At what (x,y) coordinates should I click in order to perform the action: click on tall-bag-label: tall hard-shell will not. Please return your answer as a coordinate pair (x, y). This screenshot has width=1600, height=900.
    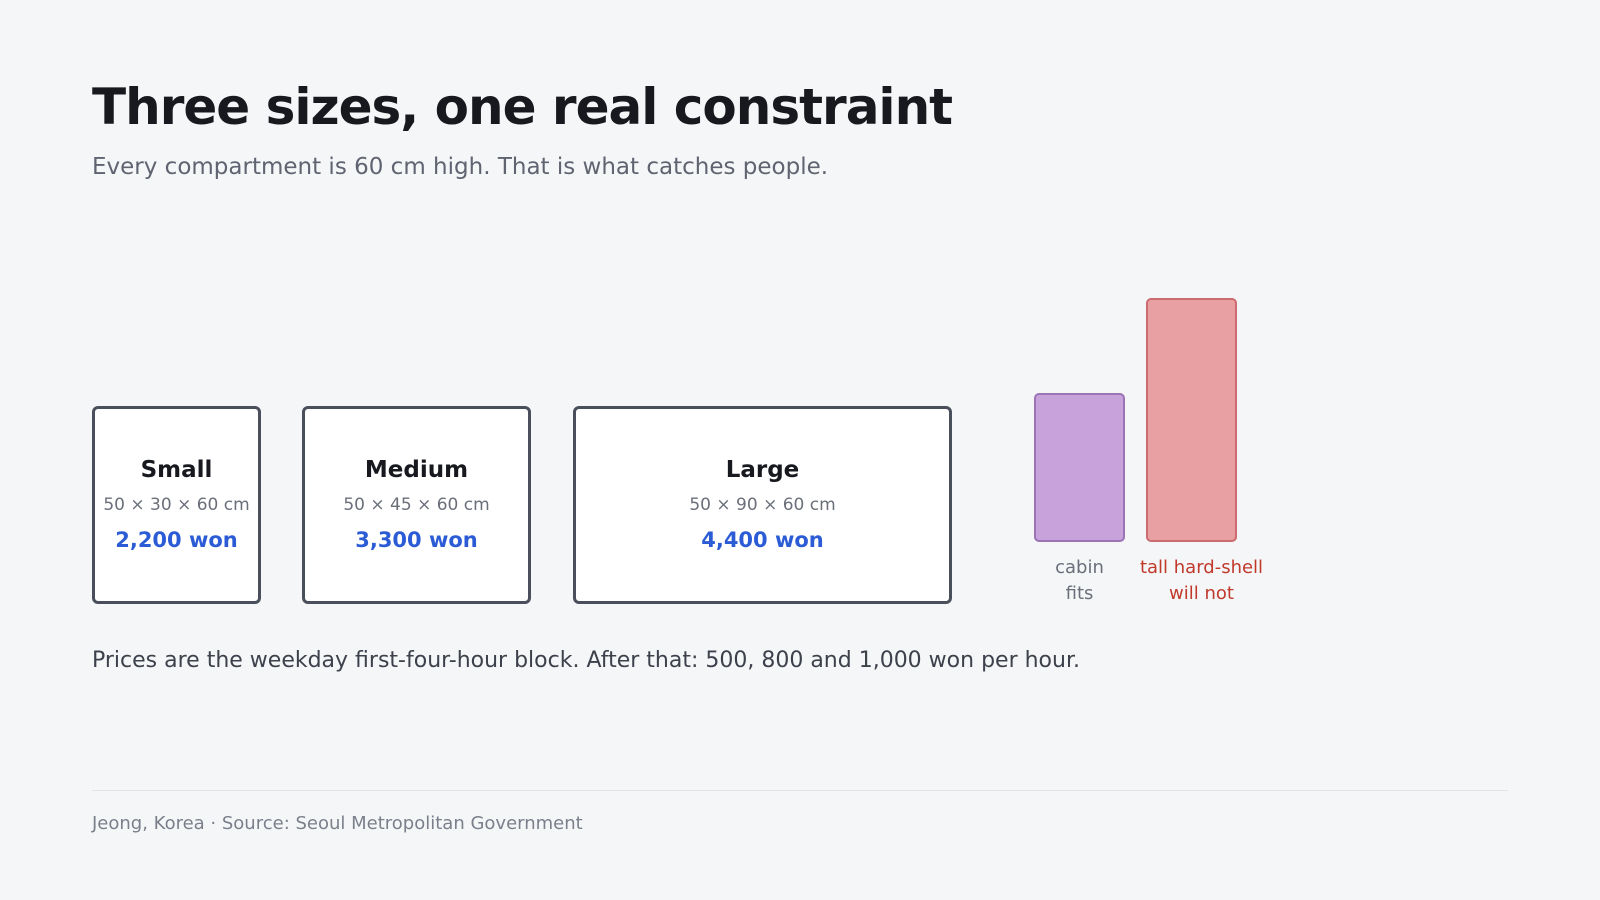
    Looking at the image, I should click on (1201, 581).